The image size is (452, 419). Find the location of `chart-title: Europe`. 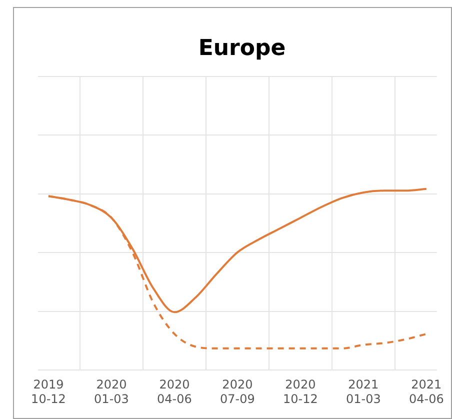

chart-title: Europe is located at coordinates (242, 48).